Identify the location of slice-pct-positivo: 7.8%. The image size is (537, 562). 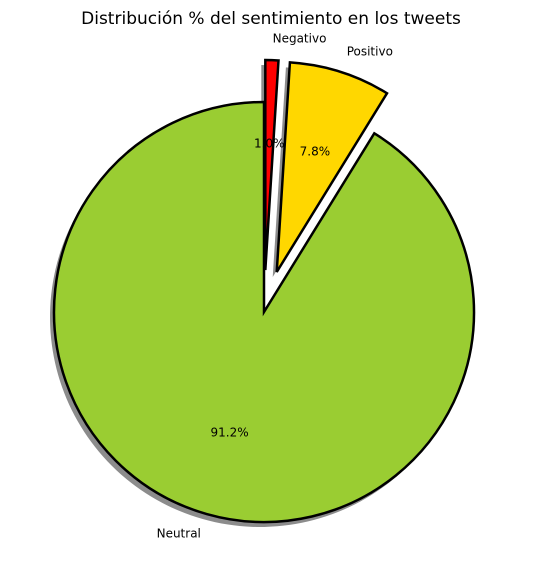
(315, 151).